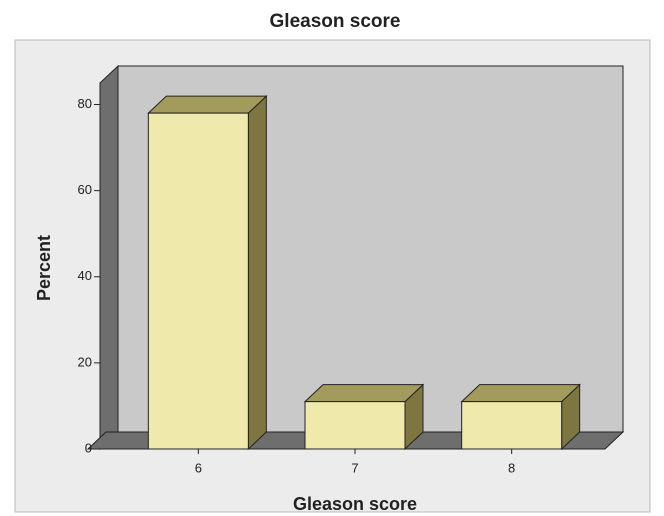 This screenshot has height=516, width=664. Describe the element at coordinates (85, 361) in the screenshot. I see `y-tick-label: 20` at that location.